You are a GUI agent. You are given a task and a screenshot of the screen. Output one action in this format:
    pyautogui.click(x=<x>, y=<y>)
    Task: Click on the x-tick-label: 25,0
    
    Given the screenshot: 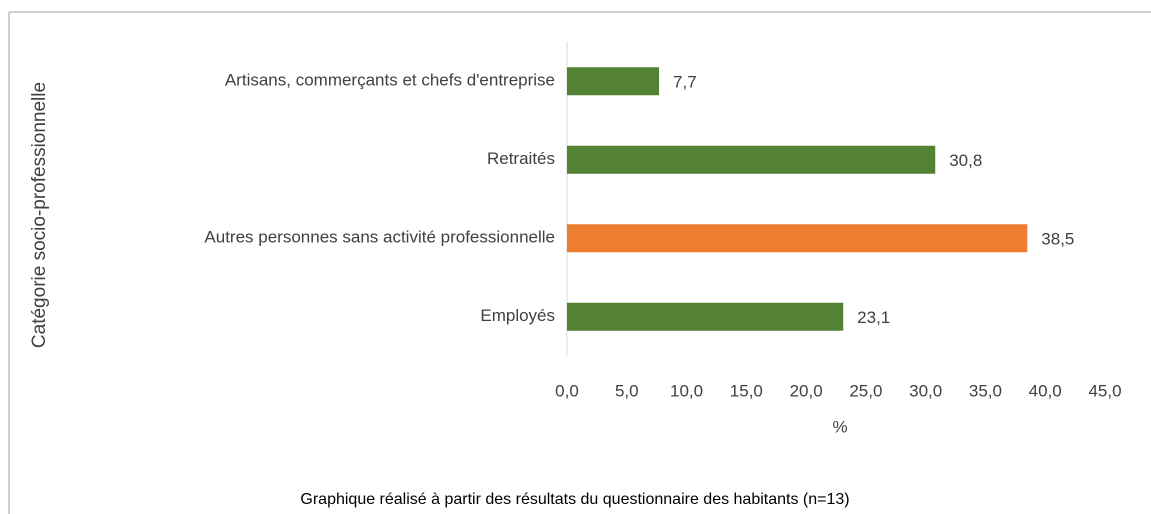 What is the action you would take?
    pyautogui.click(x=865, y=390)
    